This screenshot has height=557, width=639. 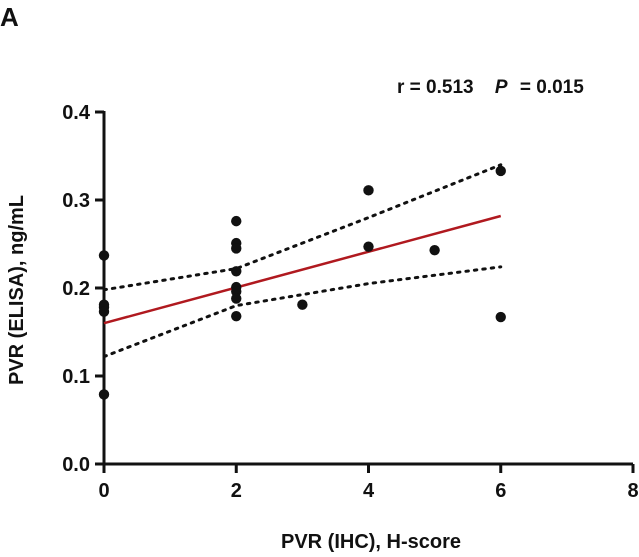 I want to click on upper-confidence-band, so click(x=302, y=227).